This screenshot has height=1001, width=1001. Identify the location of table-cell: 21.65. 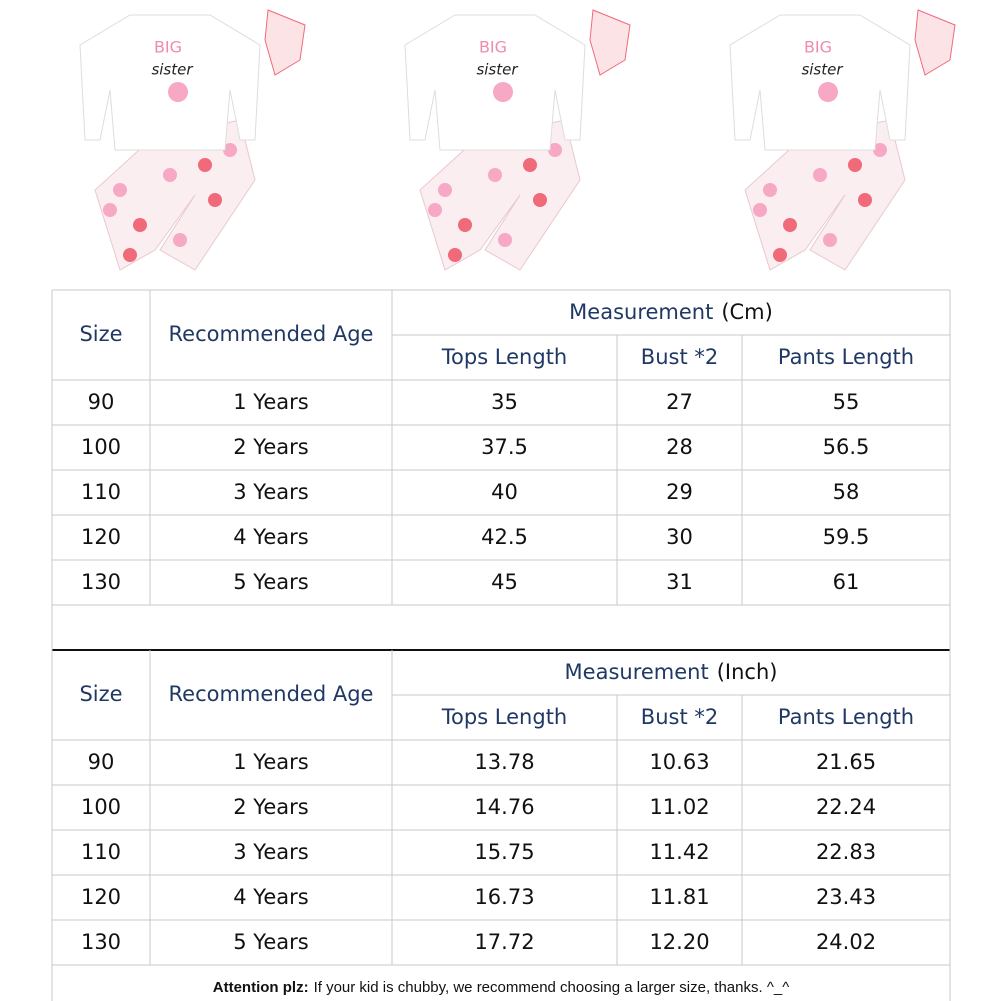
(846, 762).